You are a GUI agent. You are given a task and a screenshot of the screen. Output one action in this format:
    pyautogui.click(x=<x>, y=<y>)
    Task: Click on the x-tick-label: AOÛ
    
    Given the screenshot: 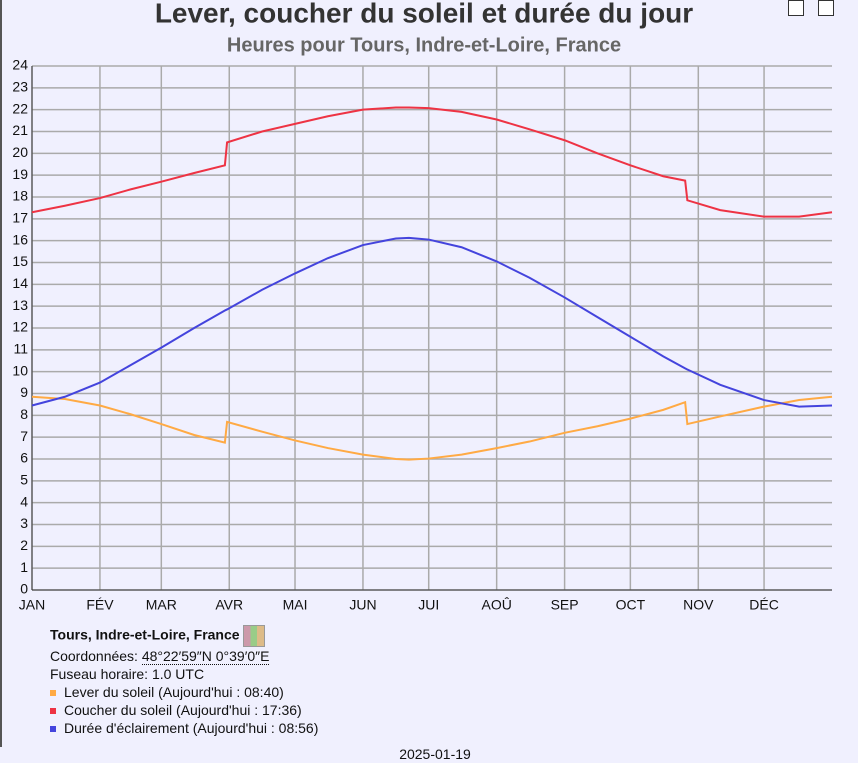 What is the action you would take?
    pyautogui.click(x=496, y=605)
    